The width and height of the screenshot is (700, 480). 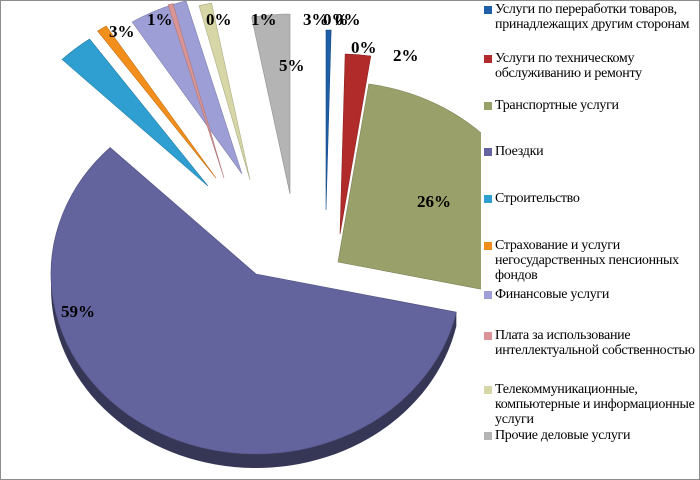 I want to click on data-label: 59%, so click(x=78, y=311).